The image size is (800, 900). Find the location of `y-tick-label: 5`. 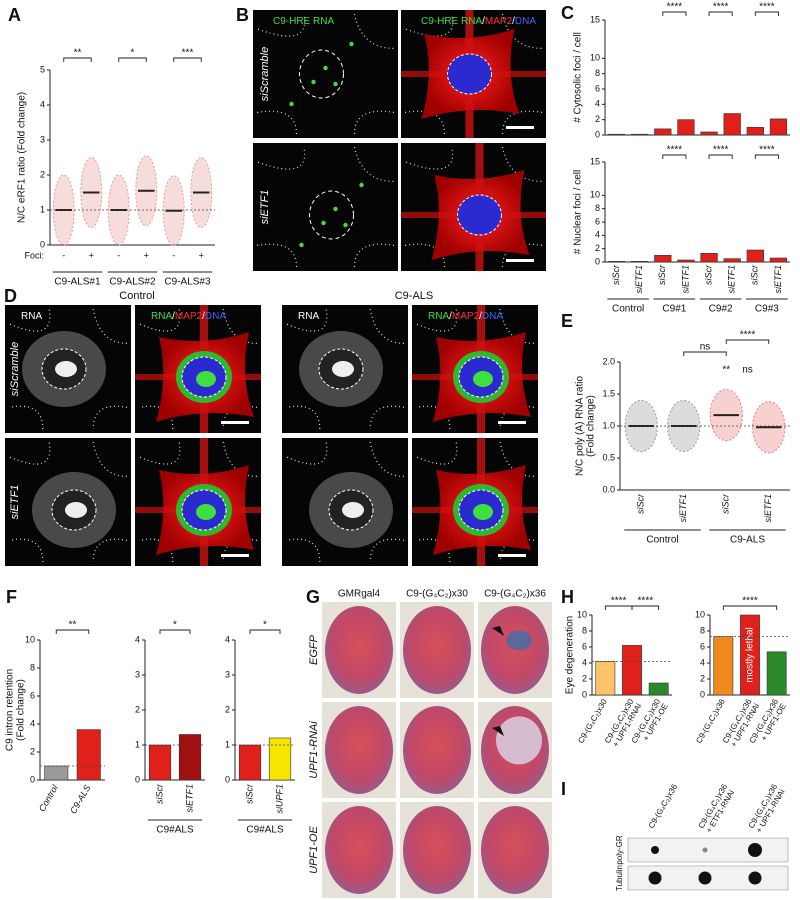

y-tick-label: 5 is located at coordinates (42, 69).